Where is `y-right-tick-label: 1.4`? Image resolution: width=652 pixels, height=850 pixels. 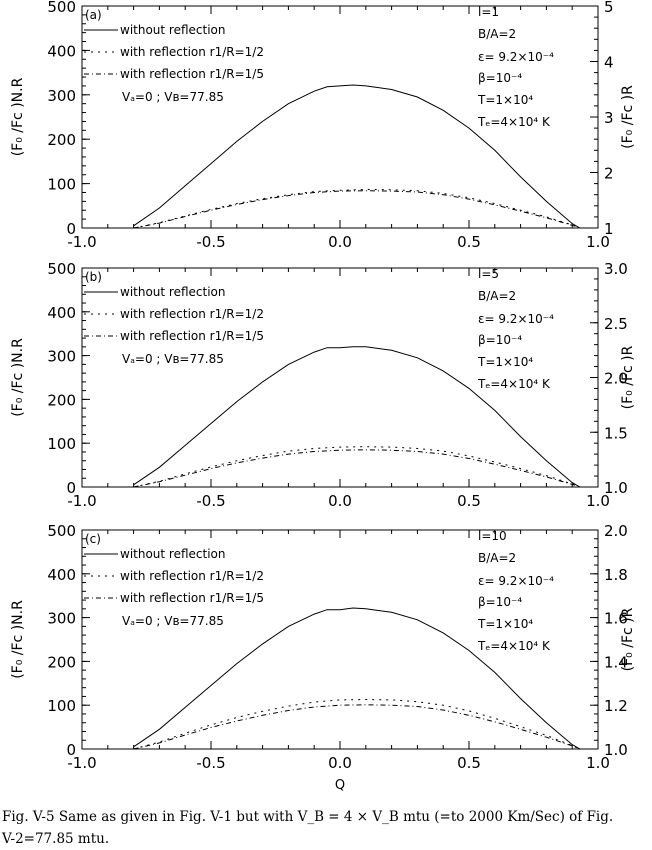 y-right-tick-label: 1.4 is located at coordinates (616, 662).